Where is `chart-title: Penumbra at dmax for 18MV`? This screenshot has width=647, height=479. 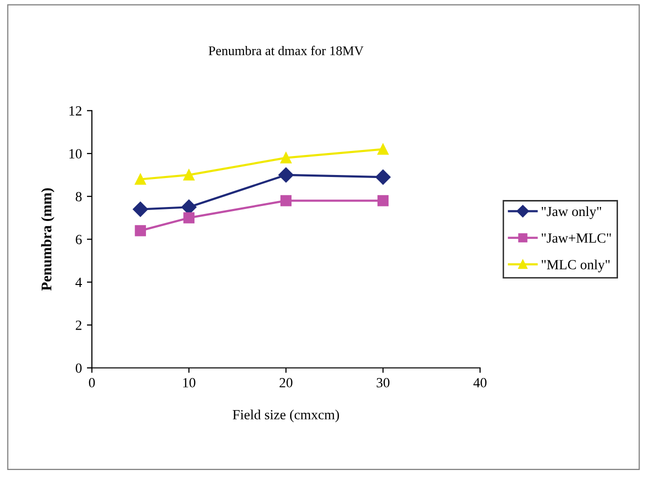
chart-title: Penumbra at dmax for 18MV is located at coordinates (286, 51).